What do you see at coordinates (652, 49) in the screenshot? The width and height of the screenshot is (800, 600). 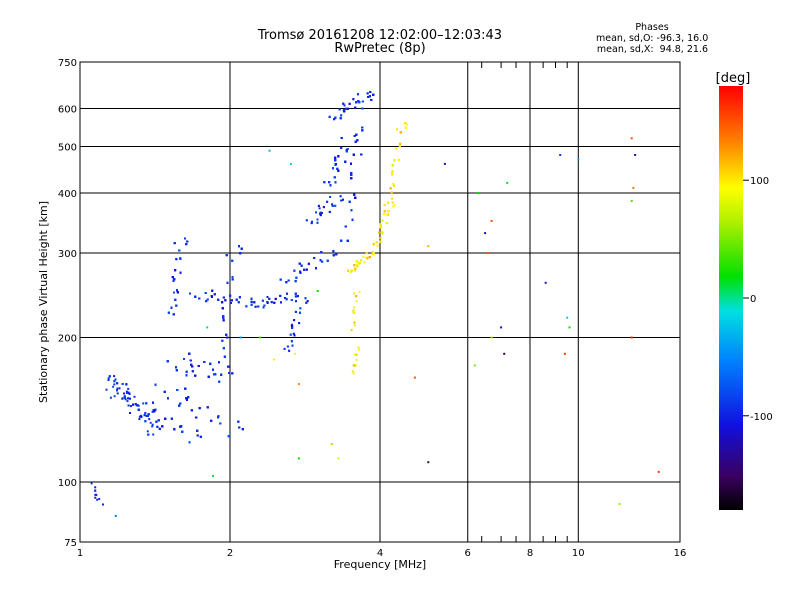 I see `phases-x-stats: mean, sd,X: 94.8, 21.6` at bounding box center [652, 49].